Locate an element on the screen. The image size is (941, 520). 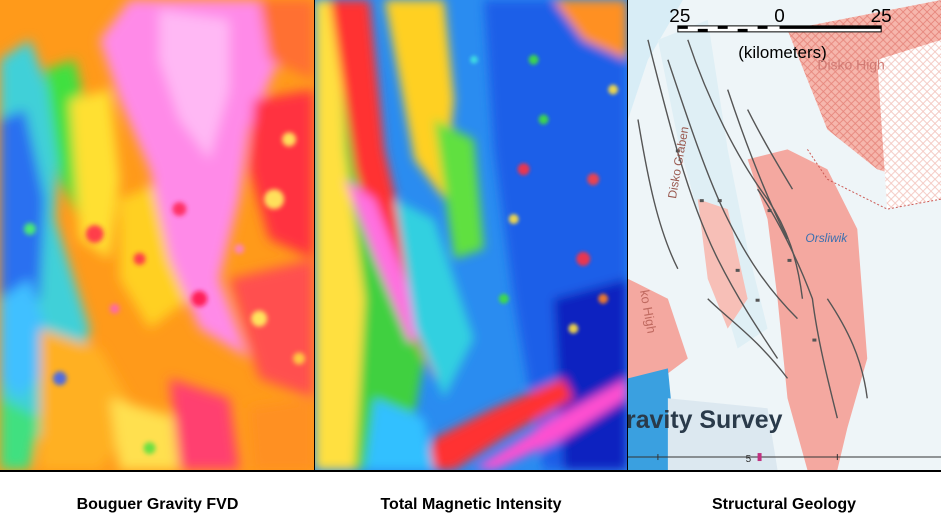
grid-number-label: 5 is located at coordinates (749, 459).